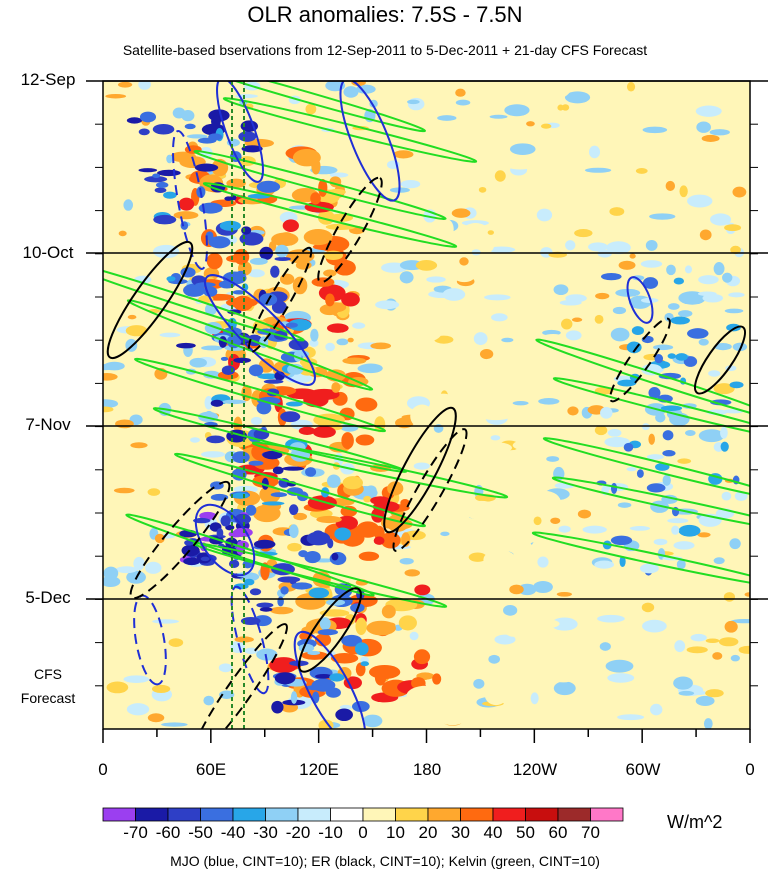  I want to click on colorbar-label: -50, so click(200, 832).